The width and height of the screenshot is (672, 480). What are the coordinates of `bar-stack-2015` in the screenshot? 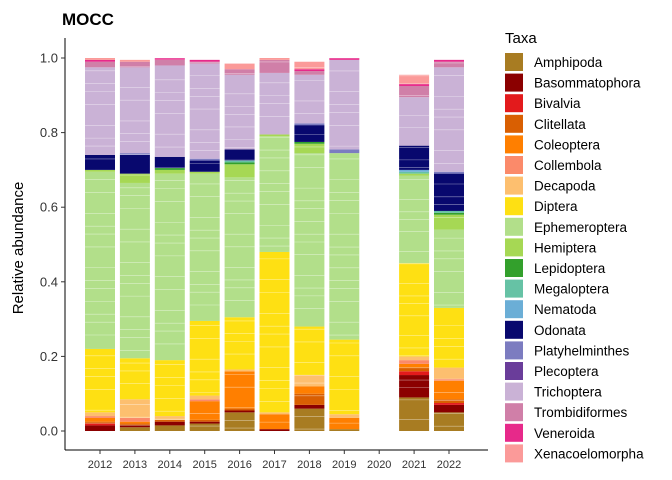 It's located at (204, 245).